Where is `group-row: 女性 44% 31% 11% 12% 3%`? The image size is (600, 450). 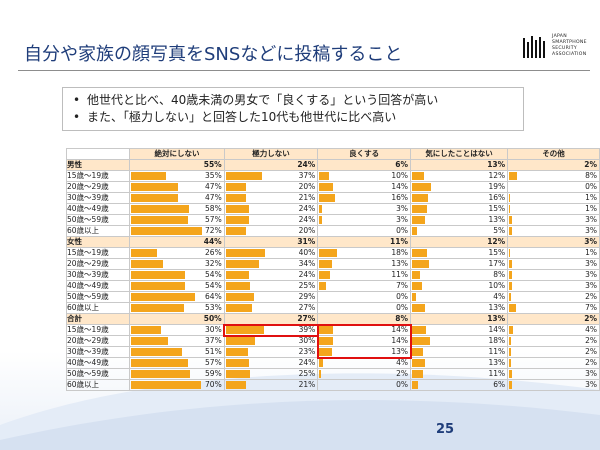
group-row: 女性 44% 31% 11% 12% 3% is located at coordinates (332, 242).